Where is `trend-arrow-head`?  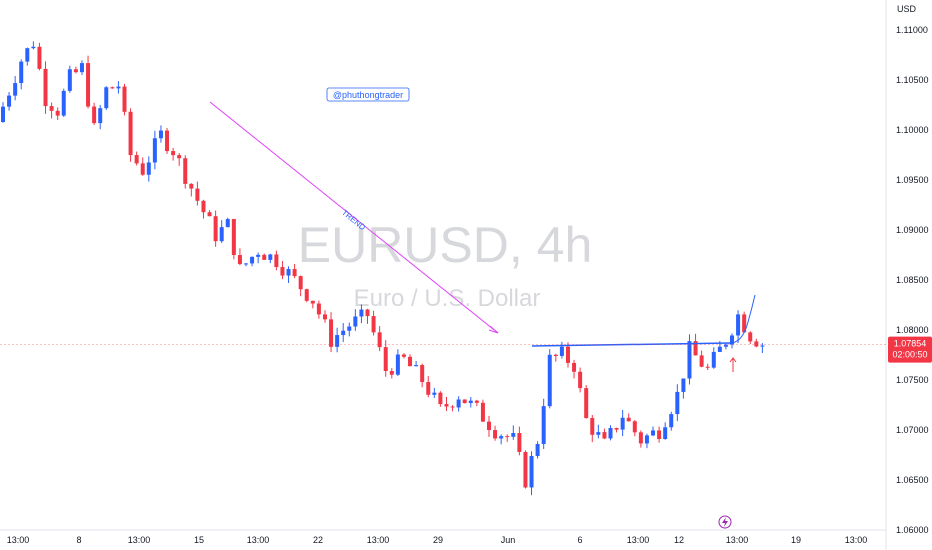
trend-arrow-head is located at coordinates (493, 329).